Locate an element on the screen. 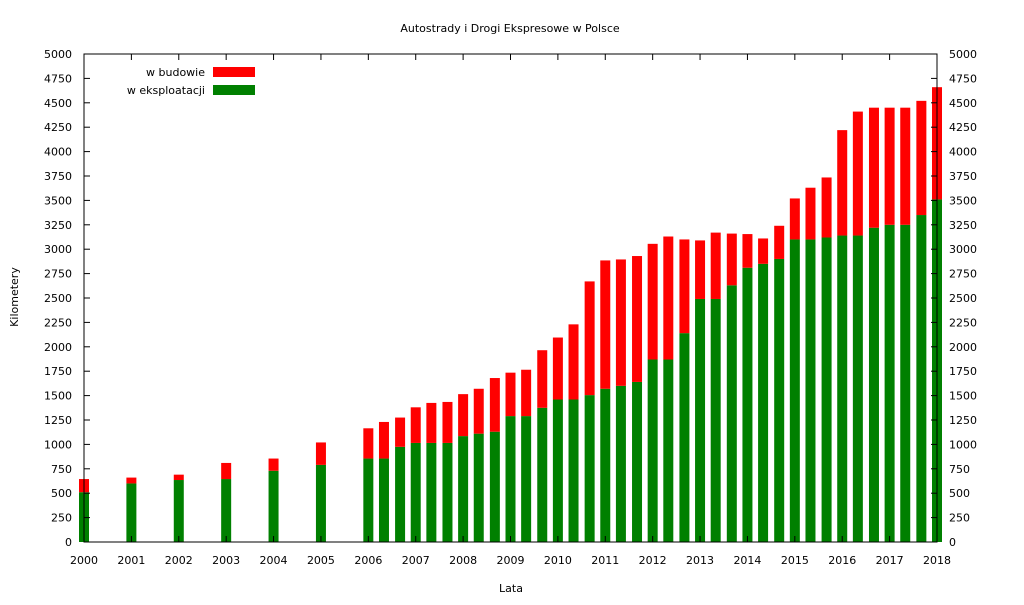 This screenshot has width=1024, height=605. x-tick-label: 2010 is located at coordinates (558, 560).